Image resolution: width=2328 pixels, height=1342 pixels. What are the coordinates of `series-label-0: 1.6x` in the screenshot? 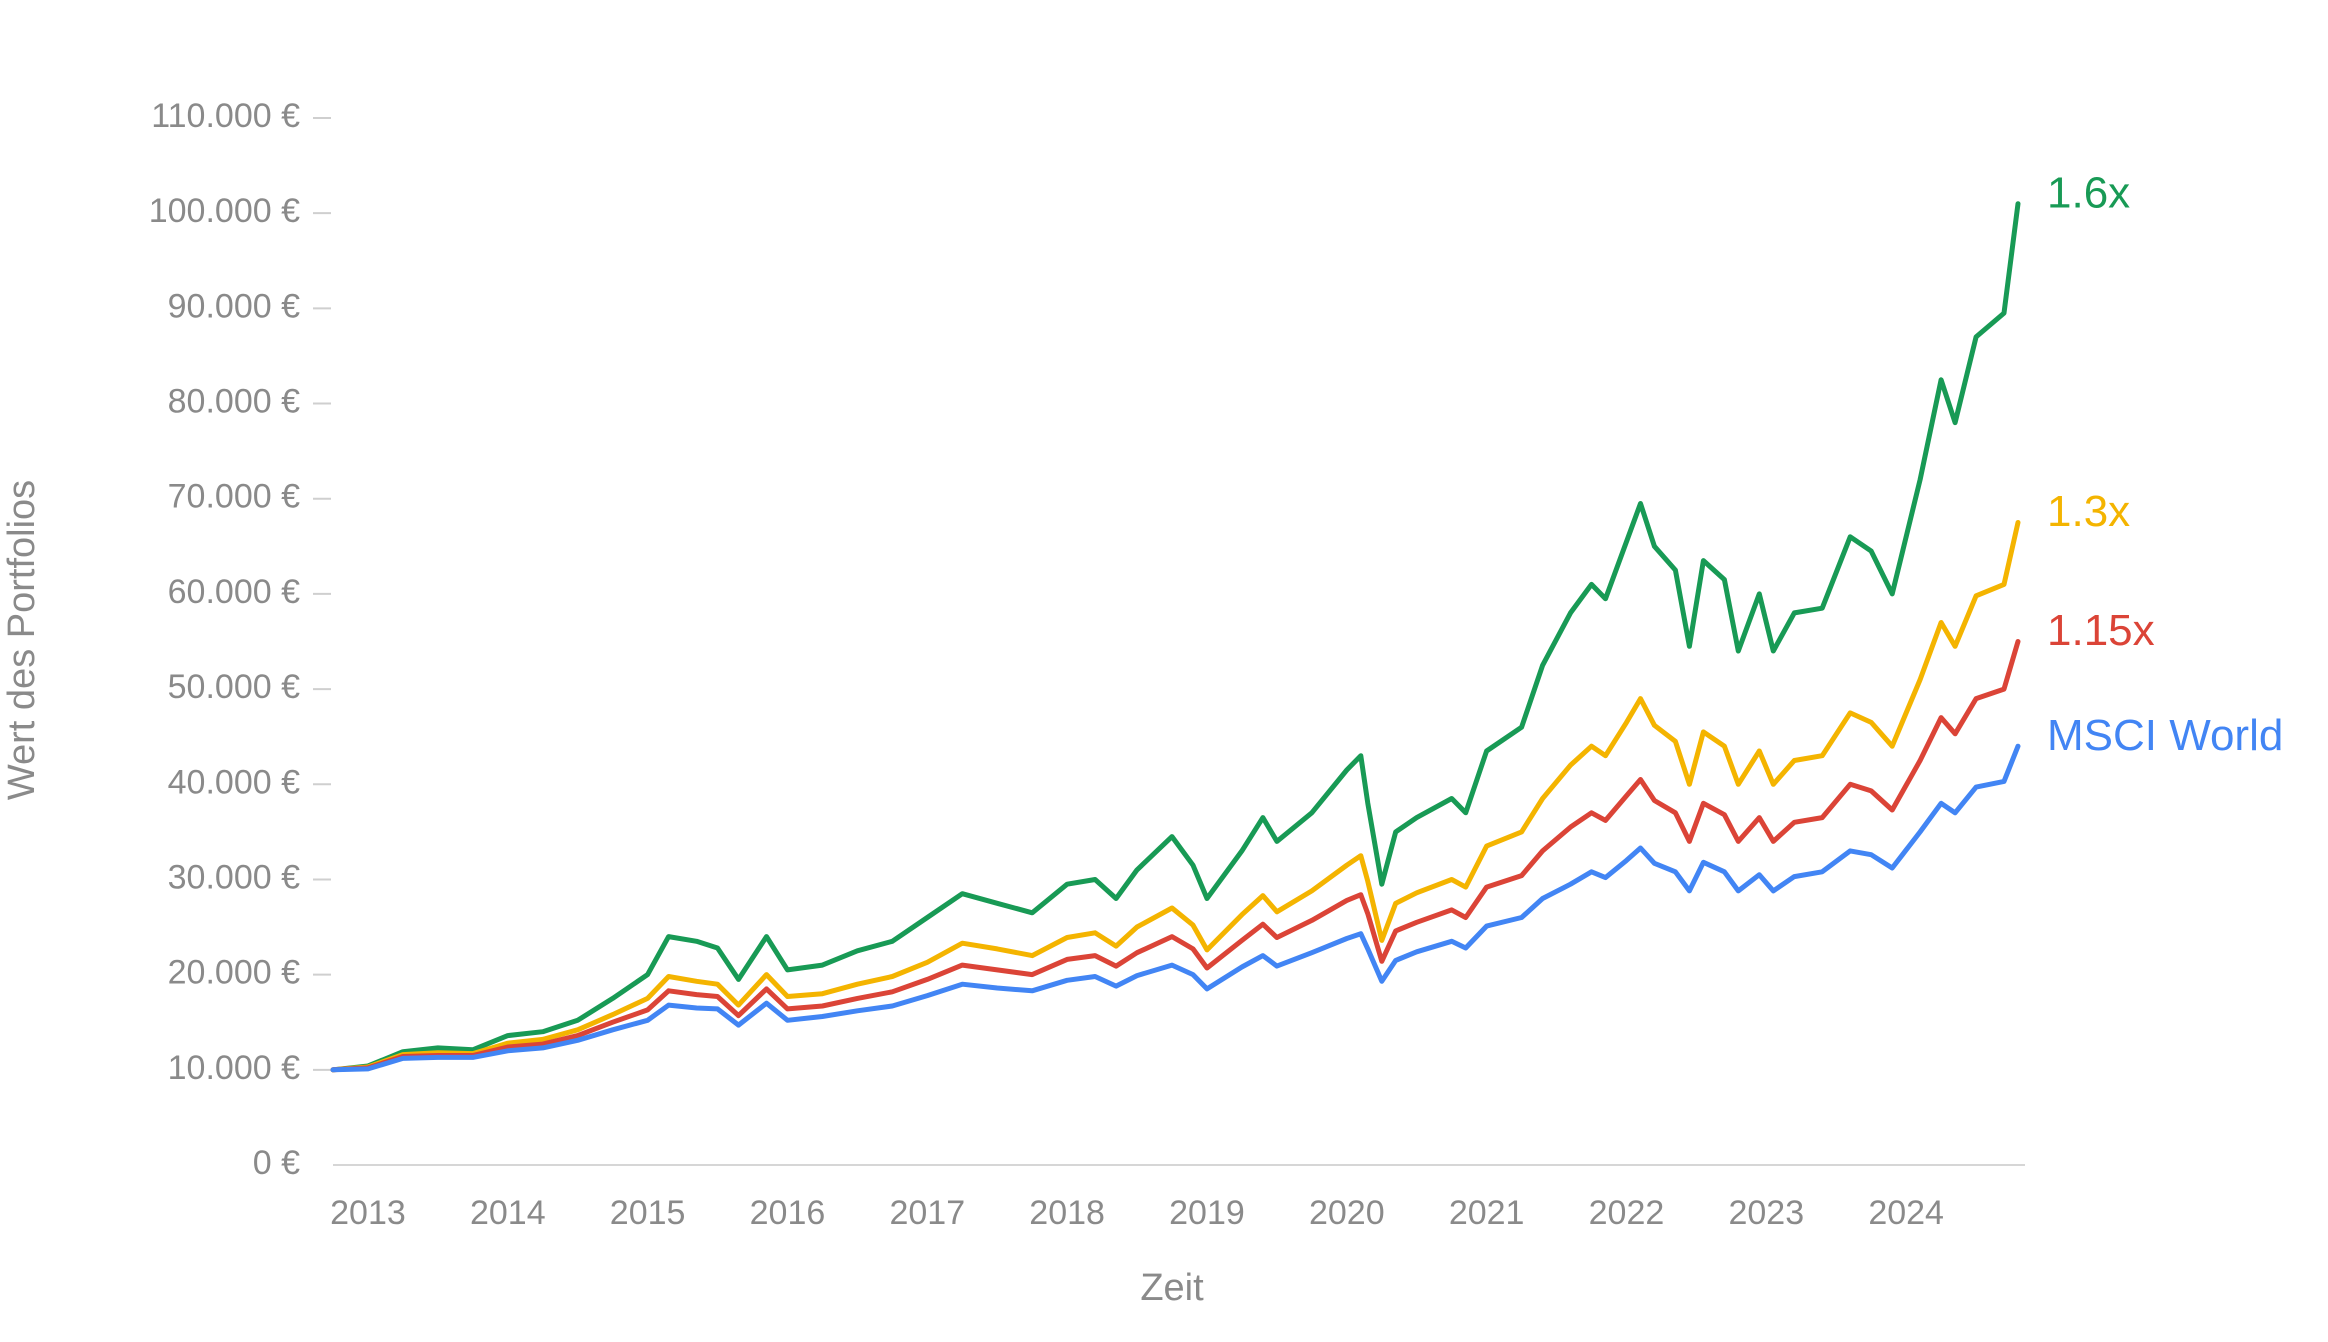 It's located at (2088, 192).